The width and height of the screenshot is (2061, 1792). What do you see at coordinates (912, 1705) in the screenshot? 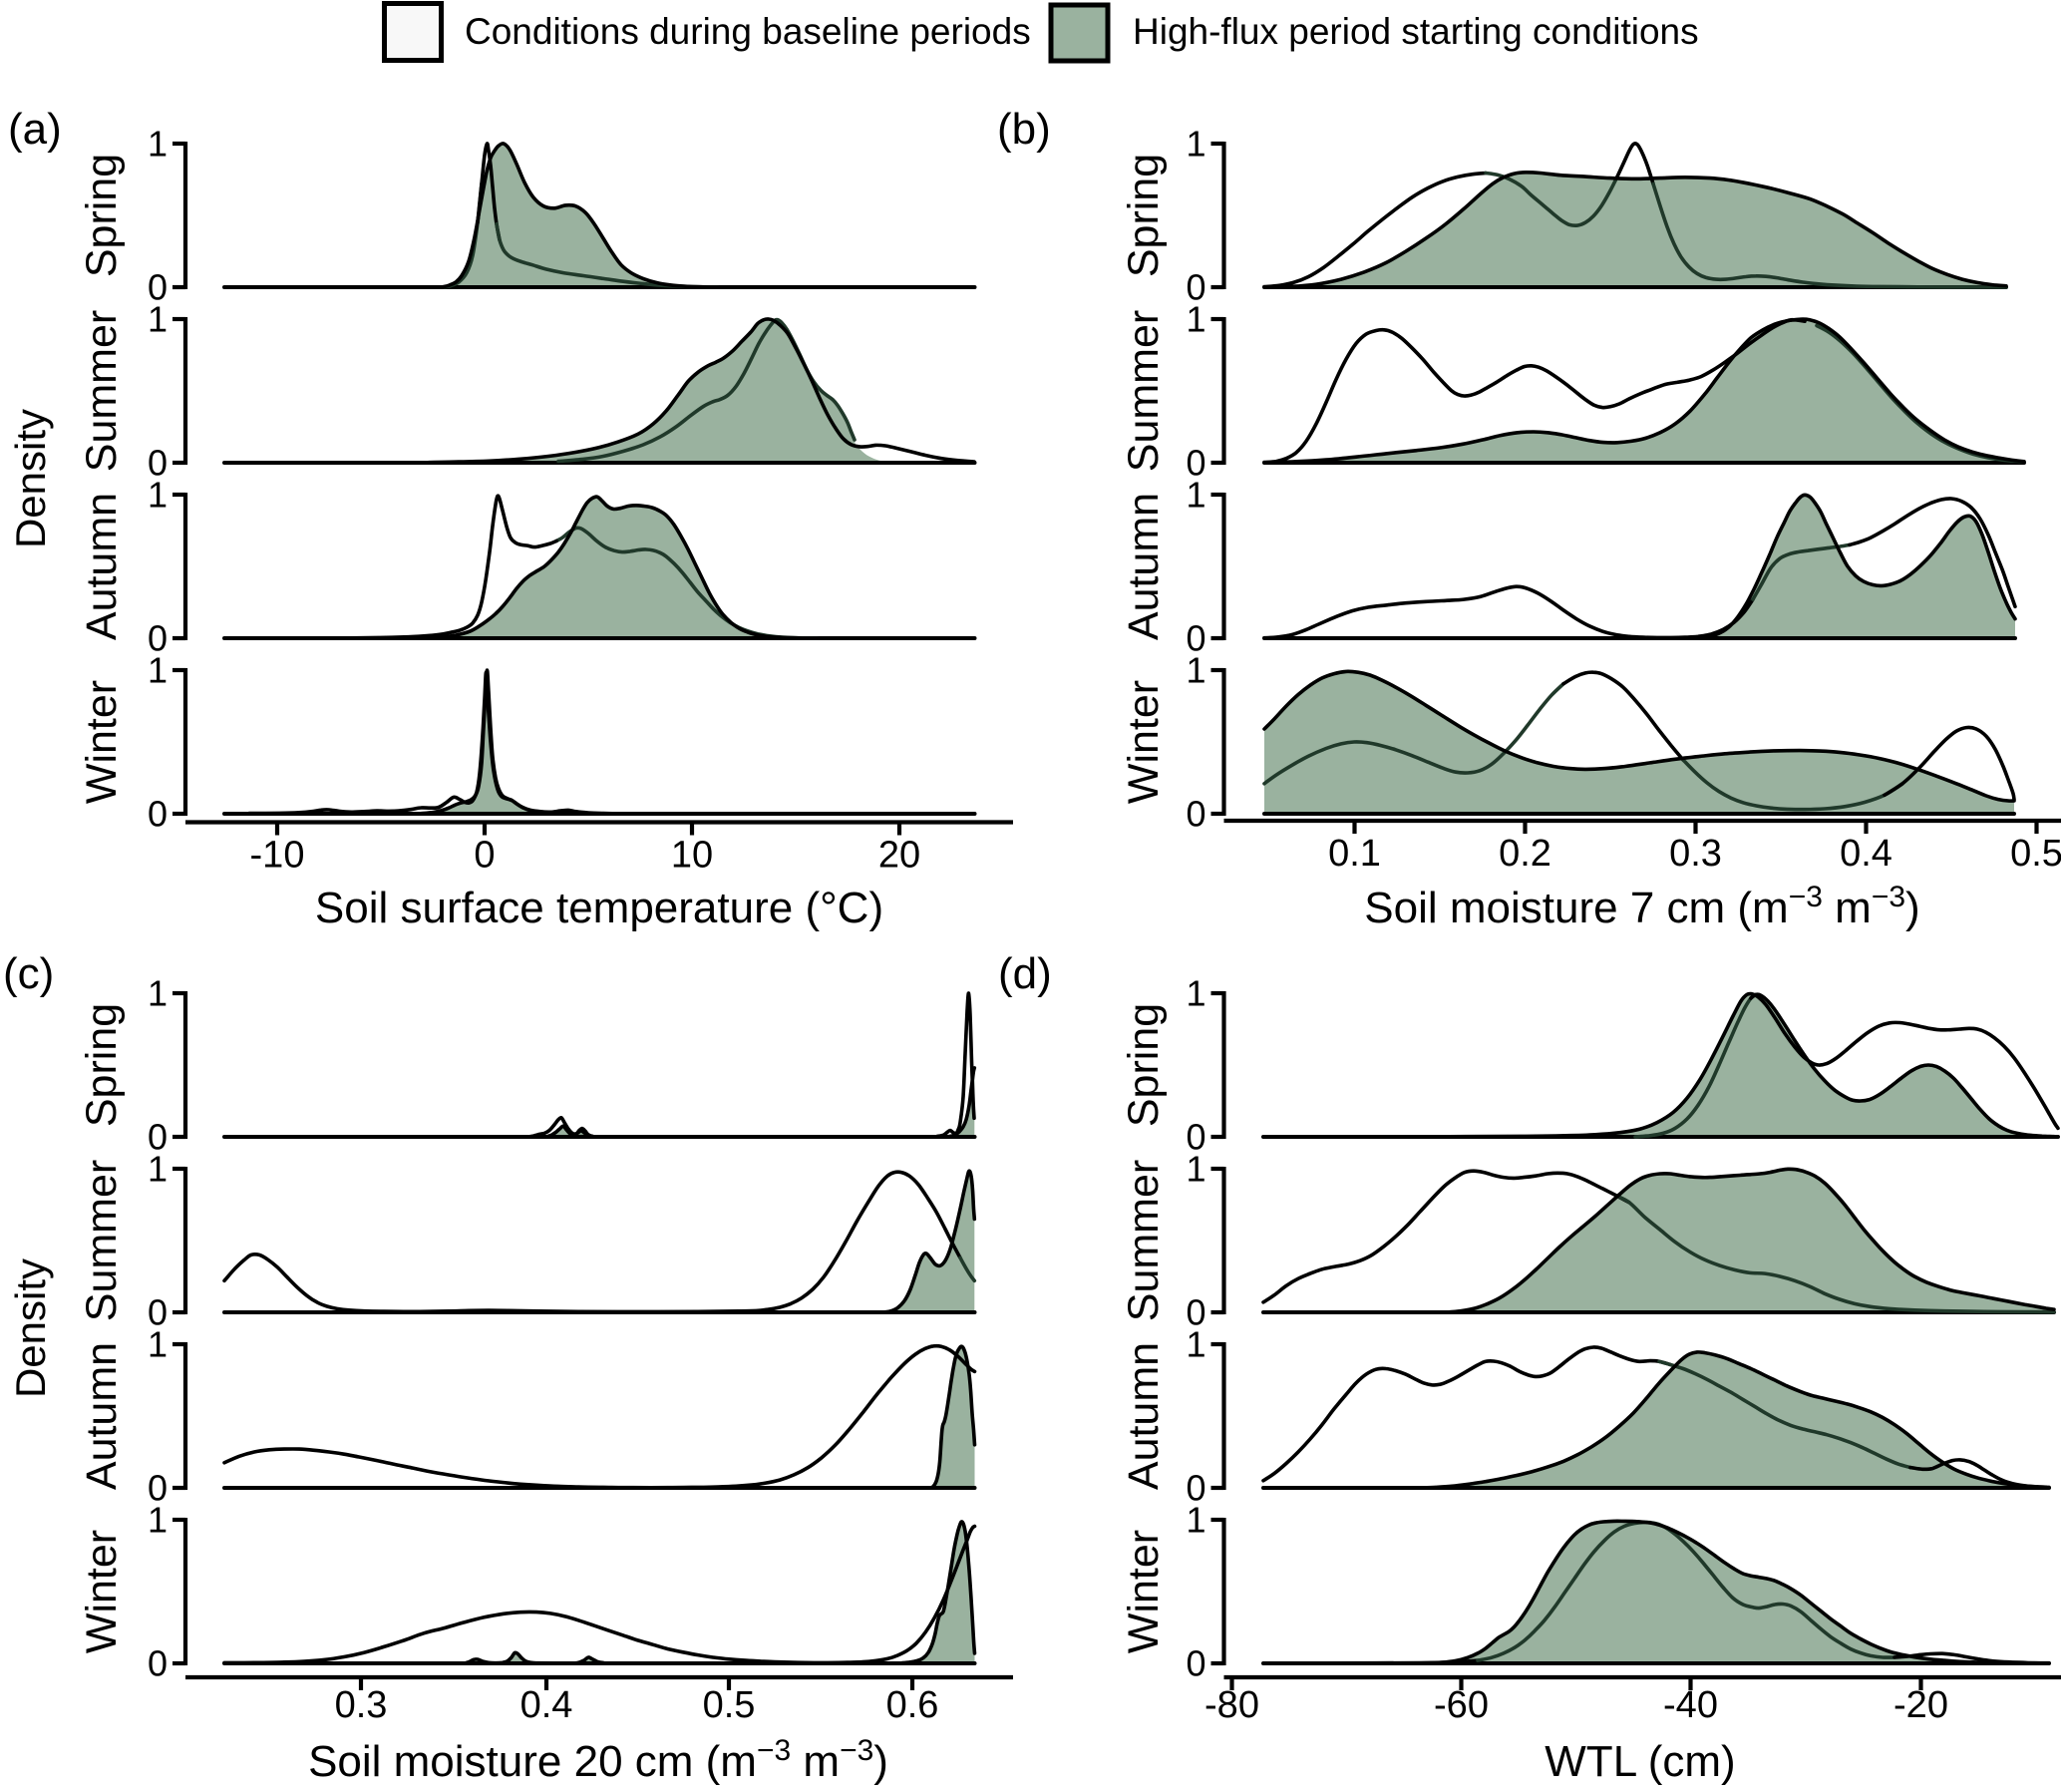
I see `svg-text: 0.6` at bounding box center [912, 1705].